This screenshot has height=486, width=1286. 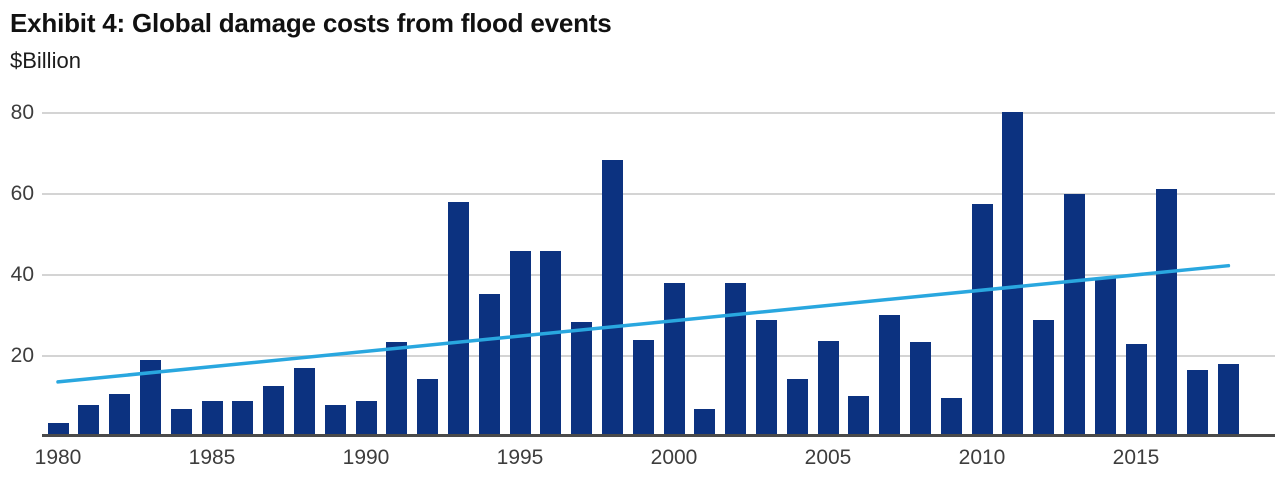 I want to click on y-tick-label-40: 40, so click(x=22, y=274).